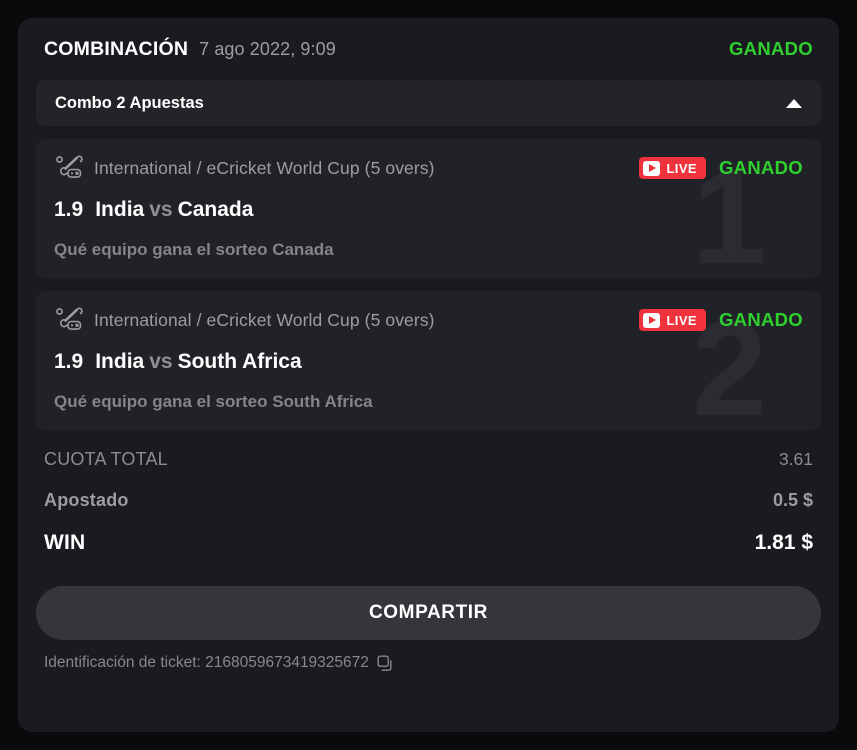 The height and width of the screenshot is (750, 857). Describe the element at coordinates (116, 48) in the screenshot. I see `page-title: COMBINACIÓN` at that location.